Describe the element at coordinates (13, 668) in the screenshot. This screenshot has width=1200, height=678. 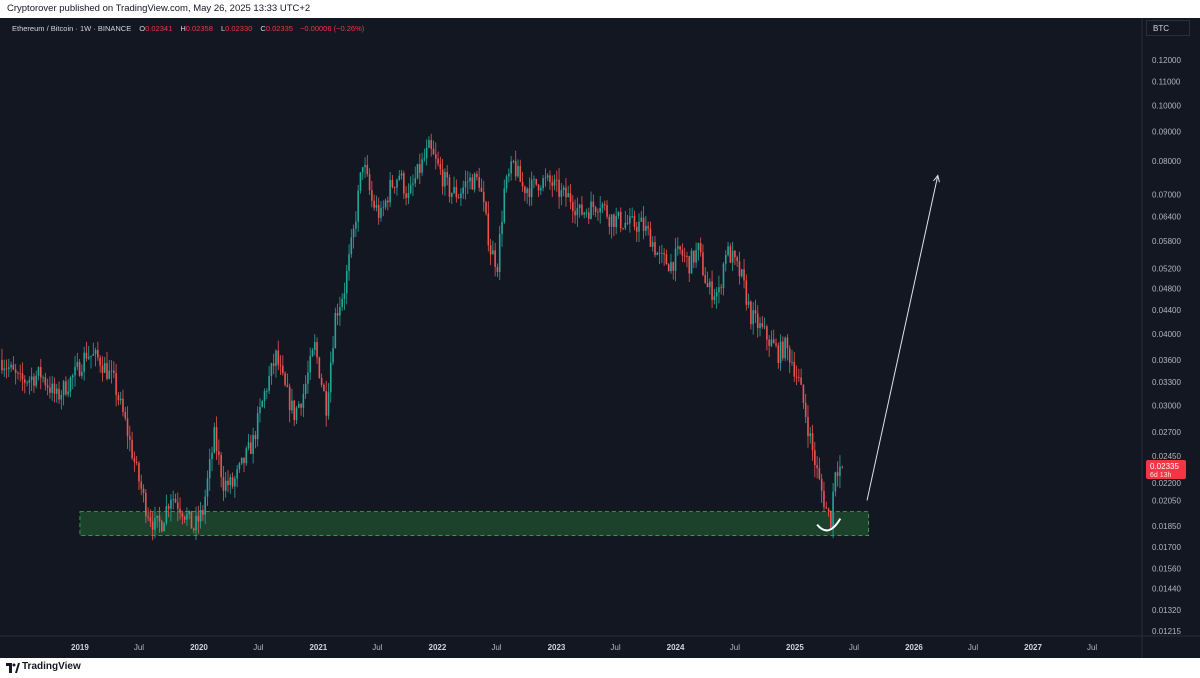
I see `tradingview-logo-icon` at that location.